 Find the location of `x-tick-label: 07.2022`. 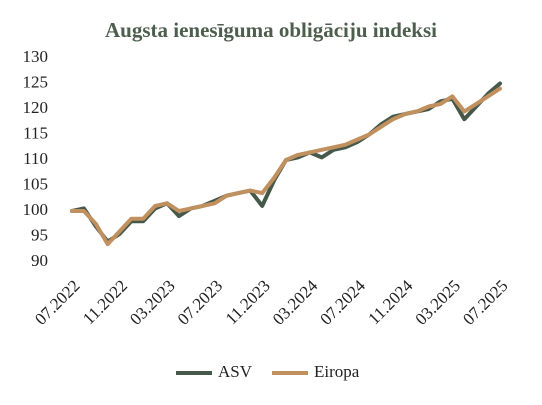

x-tick-label: 07.2022 is located at coordinates (57, 302).